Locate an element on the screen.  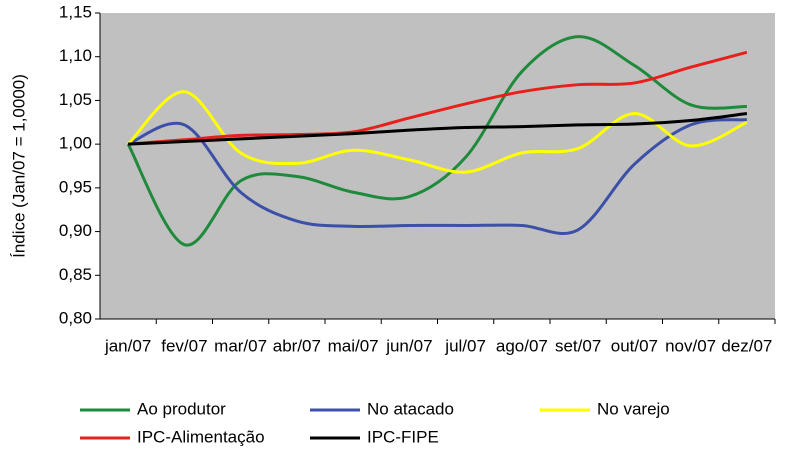
x-tick-label: fev/07 is located at coordinates (184, 345).